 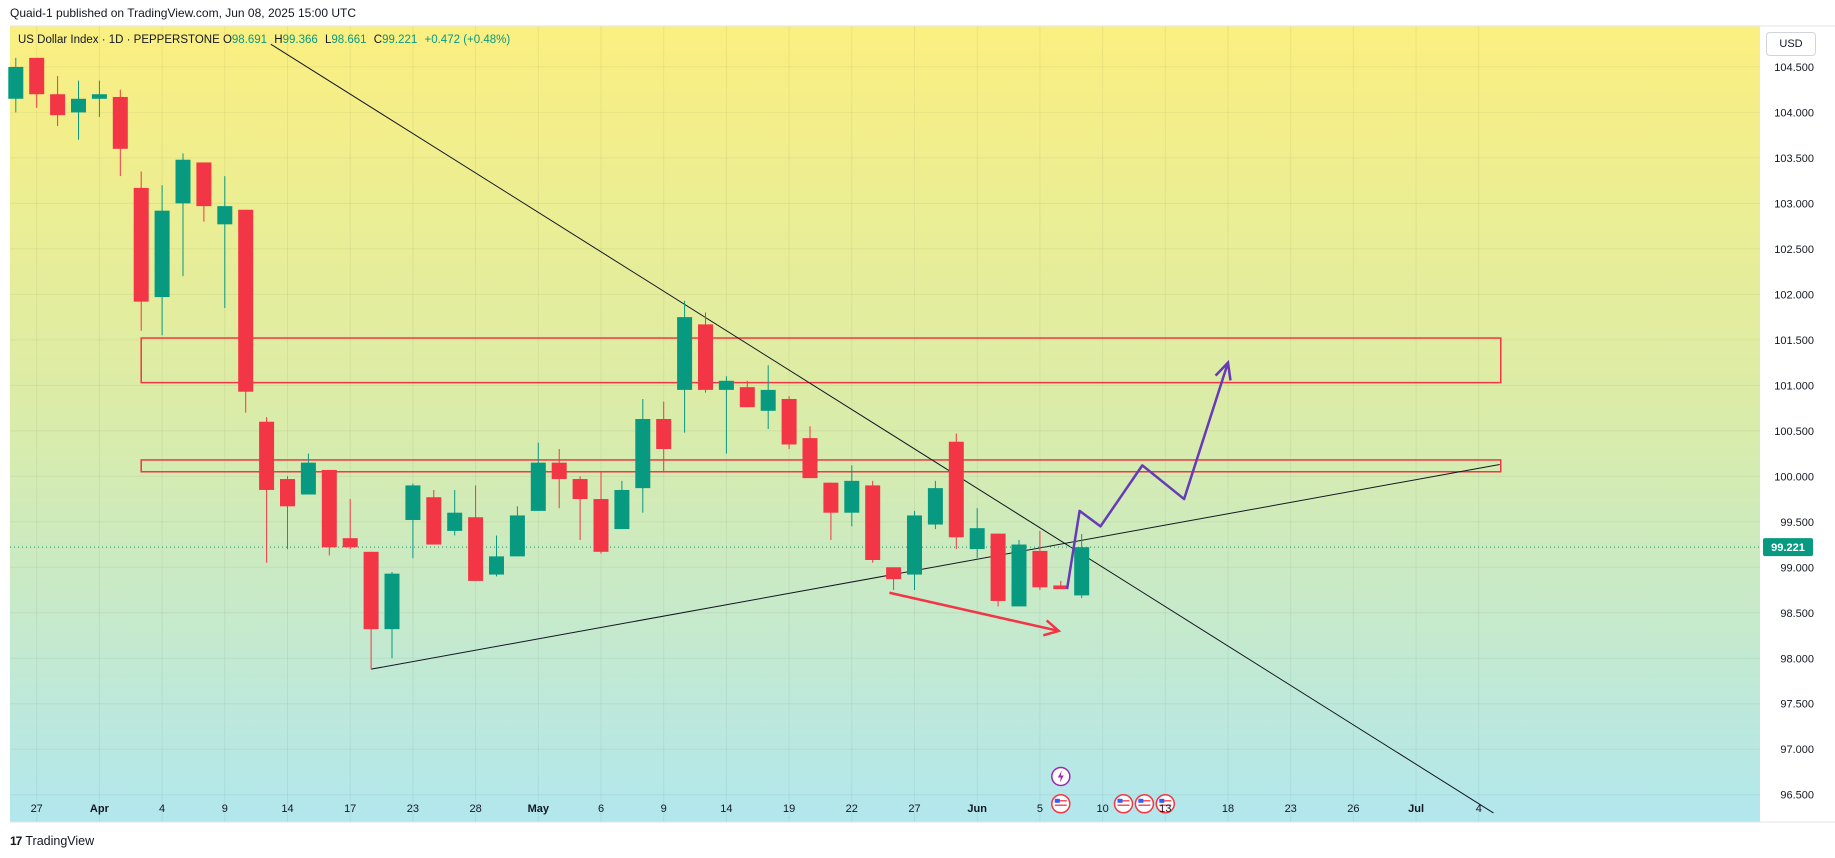 I want to click on price-tick-label: 104.500, so click(x=1794, y=68).